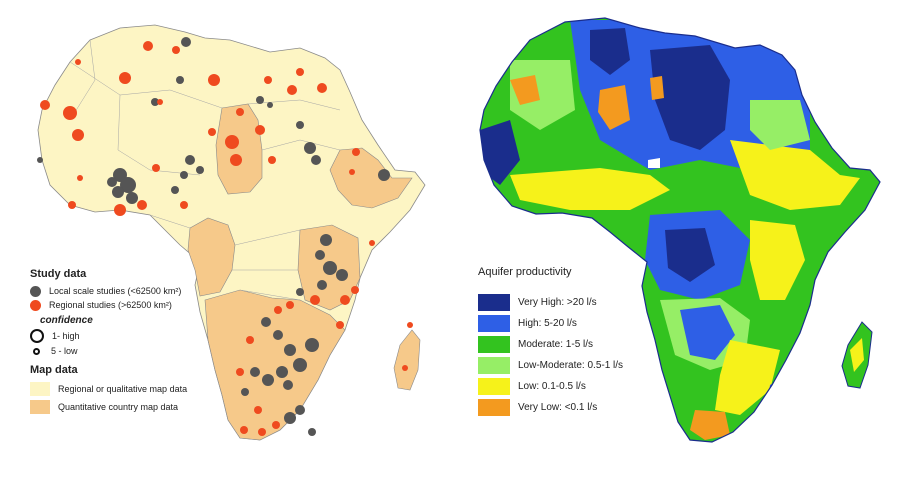 The height and width of the screenshot is (478, 900). What do you see at coordinates (795, 175) in the screenshot?
I see `low-zone-horn` at bounding box center [795, 175].